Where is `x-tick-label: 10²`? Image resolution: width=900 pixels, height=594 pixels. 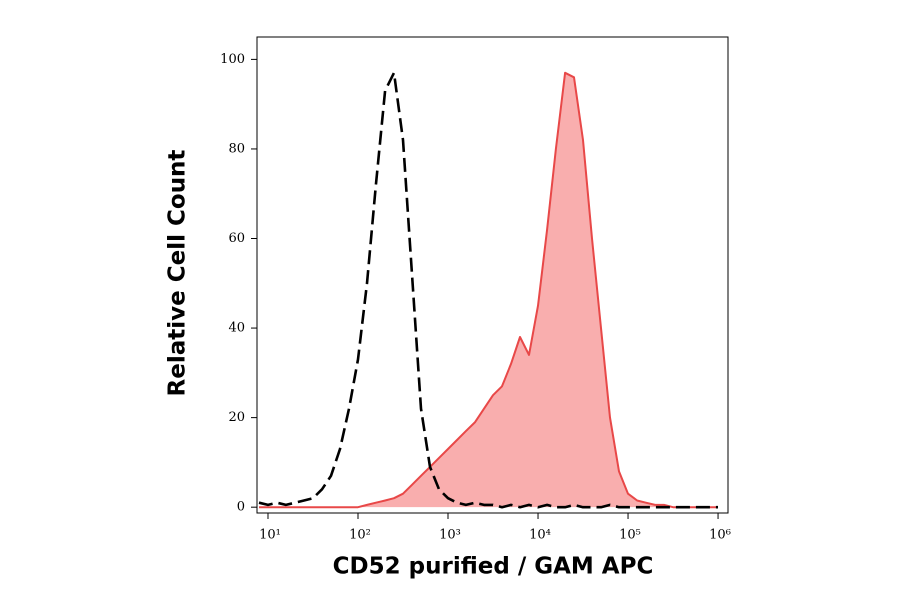 x-tick-label: 10² is located at coordinates (360, 535).